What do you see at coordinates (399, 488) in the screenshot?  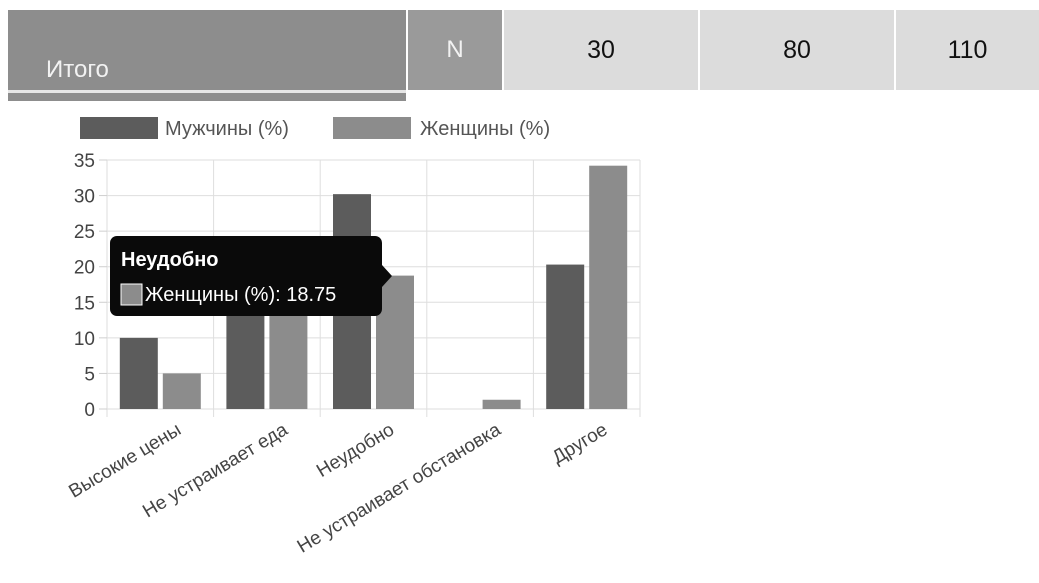 I see `x-tick-label: Не устраивает обстановка` at bounding box center [399, 488].